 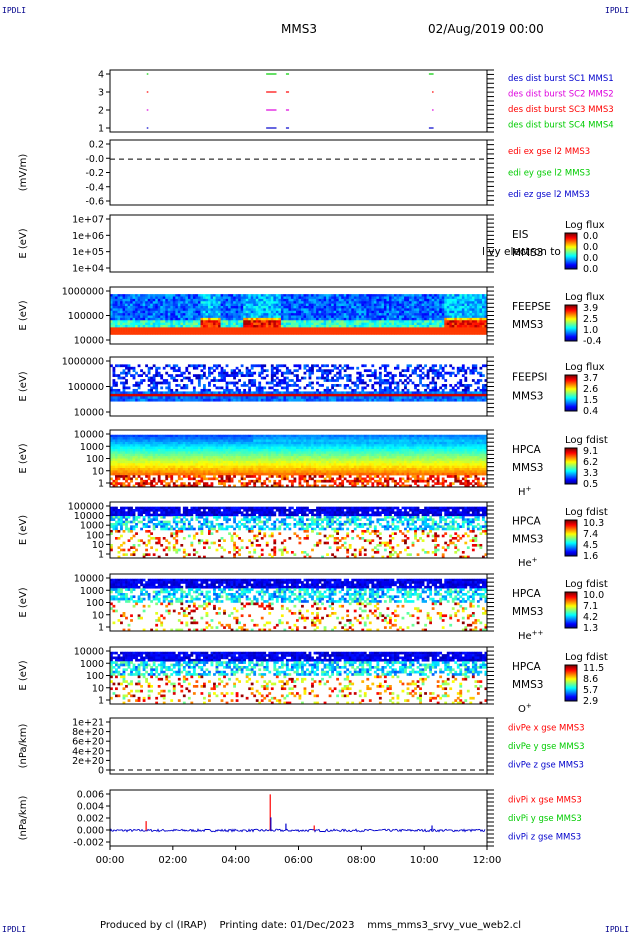 I want to click on legend-label: edi ey gse l2 MMS3, so click(x=549, y=174).